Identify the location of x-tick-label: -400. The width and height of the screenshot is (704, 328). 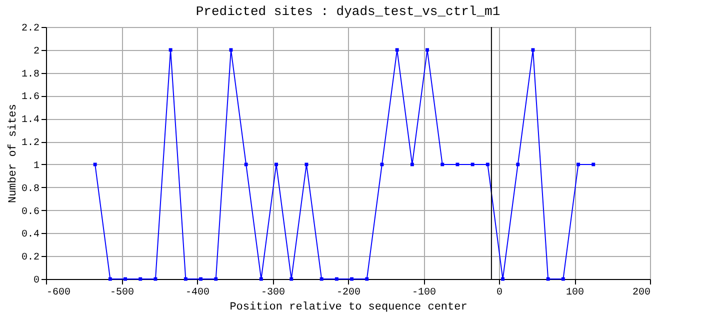
(197, 293).